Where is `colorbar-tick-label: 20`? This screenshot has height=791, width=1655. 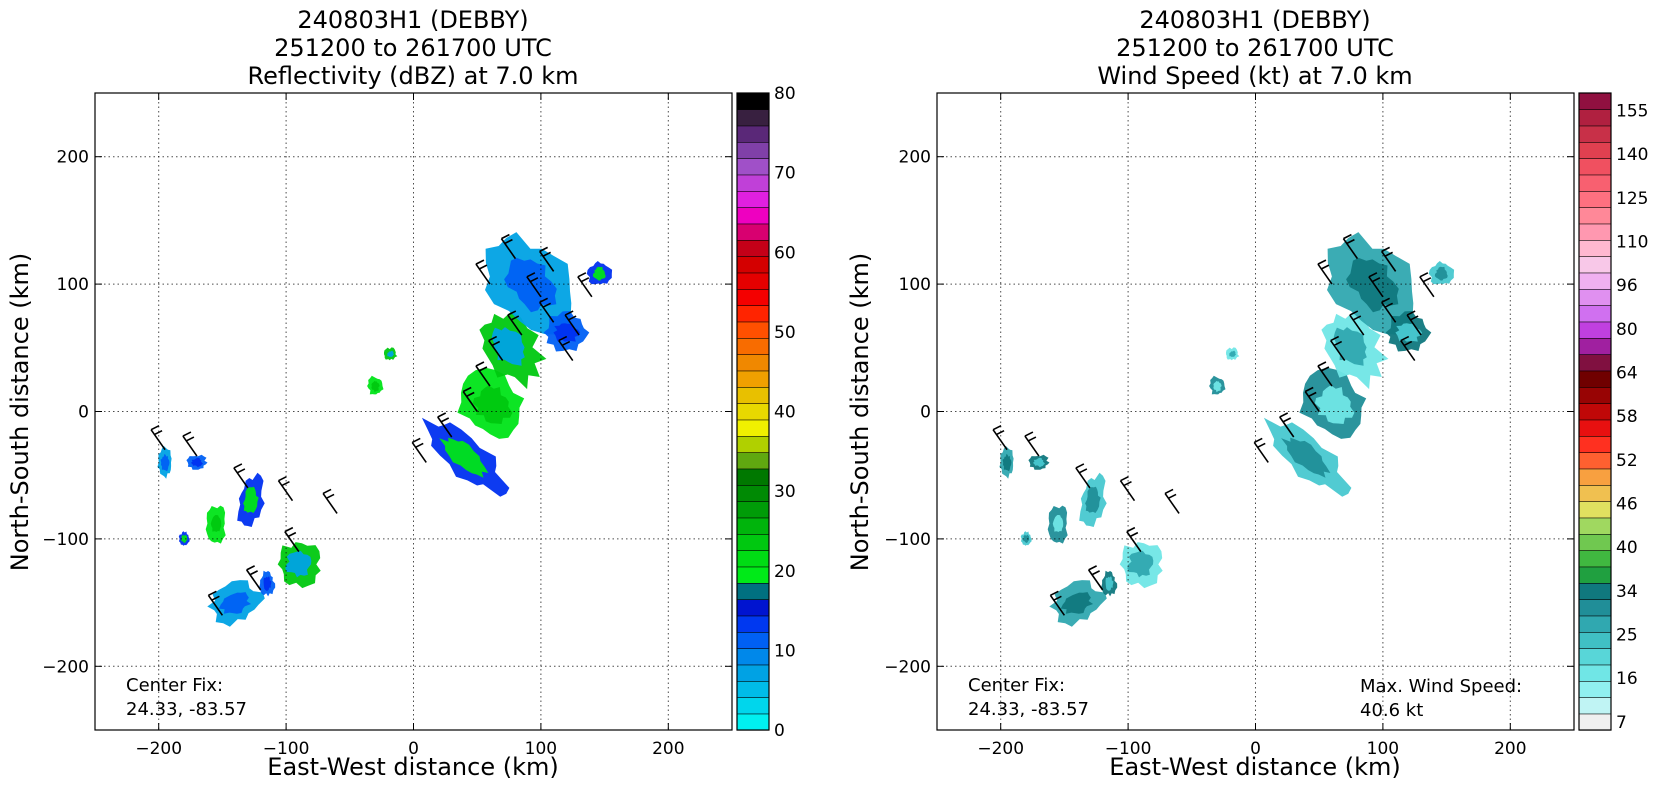 colorbar-tick-label: 20 is located at coordinates (785, 572).